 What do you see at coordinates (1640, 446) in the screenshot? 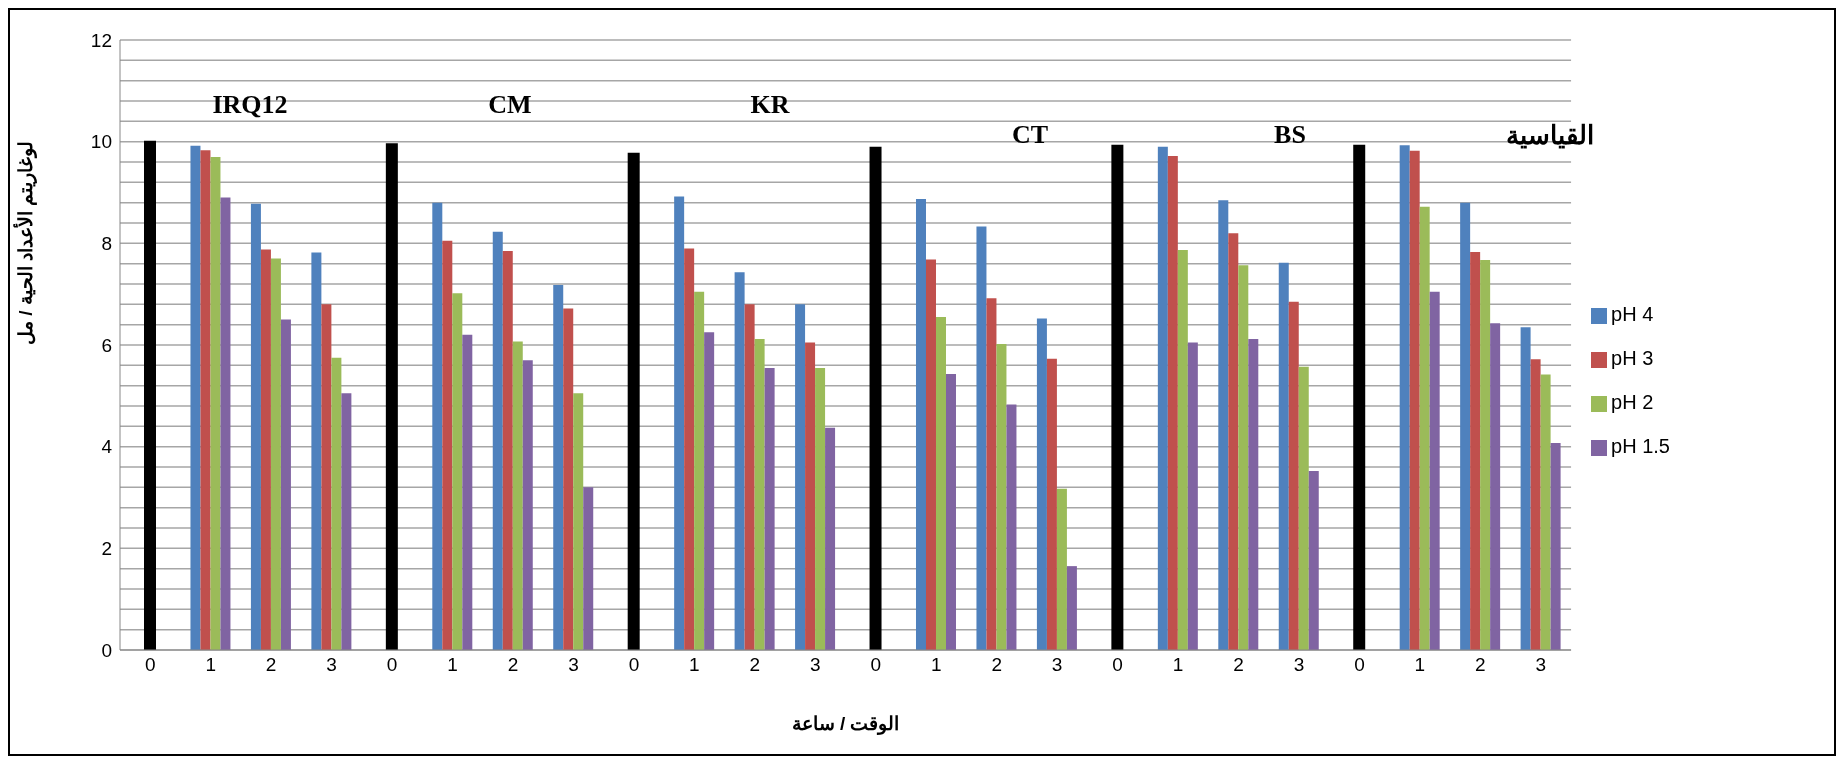
I see `legend-label: pH 1.5` at bounding box center [1640, 446].